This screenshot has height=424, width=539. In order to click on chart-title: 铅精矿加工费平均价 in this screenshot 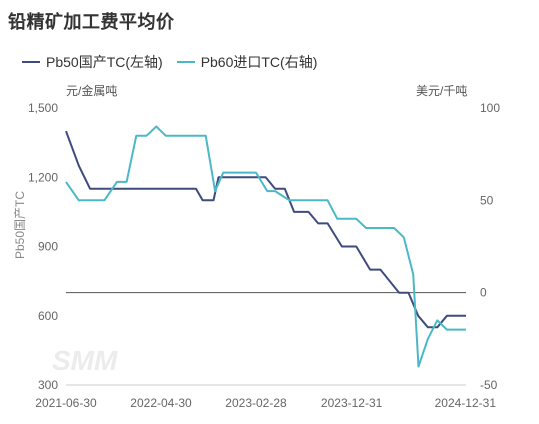, I will do `click(91, 22)`.